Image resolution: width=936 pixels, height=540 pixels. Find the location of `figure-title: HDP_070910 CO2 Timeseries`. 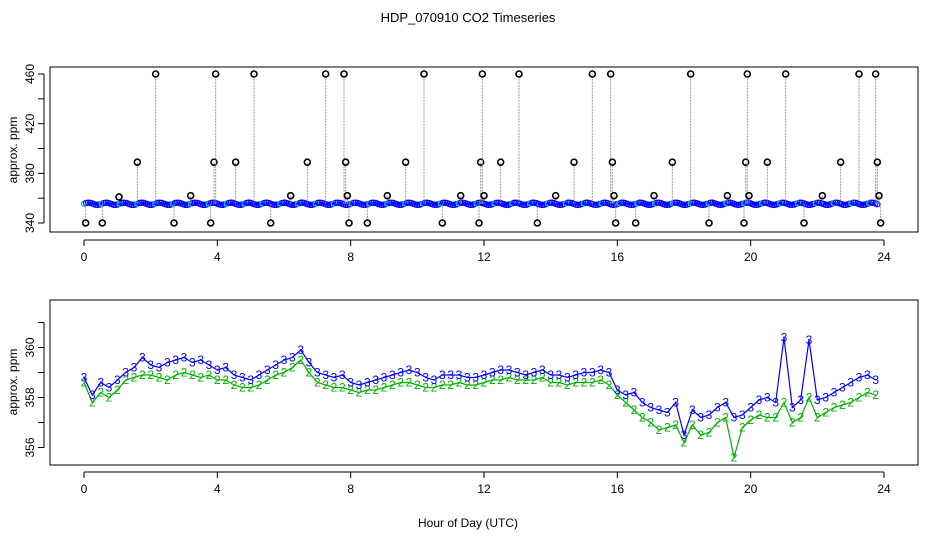

figure-title: HDP_070910 CO2 Timeseries is located at coordinates (468, 17).